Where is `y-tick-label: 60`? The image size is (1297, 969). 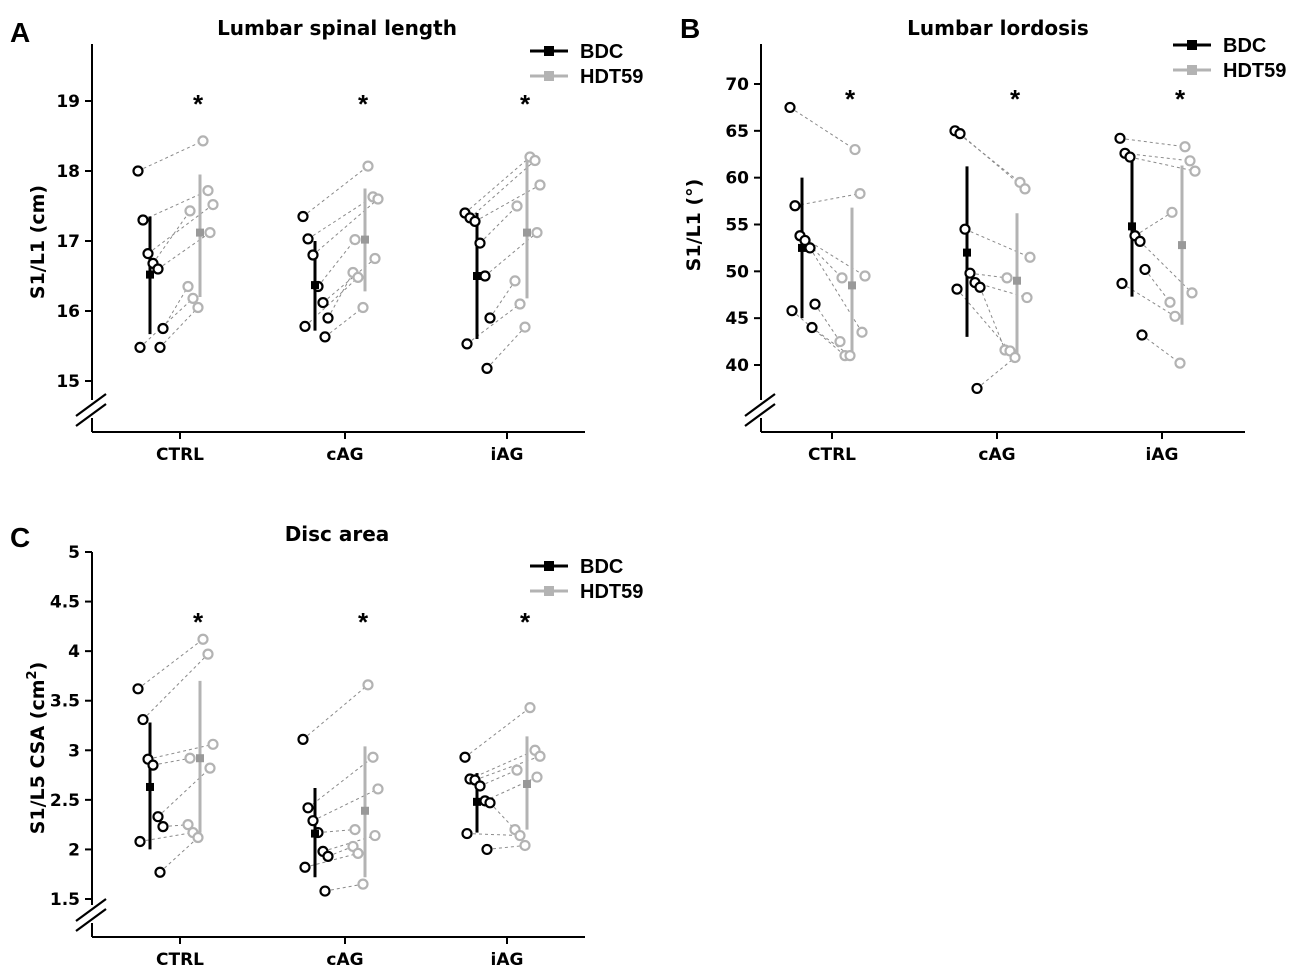
y-tick-label: 60 is located at coordinates (737, 179).